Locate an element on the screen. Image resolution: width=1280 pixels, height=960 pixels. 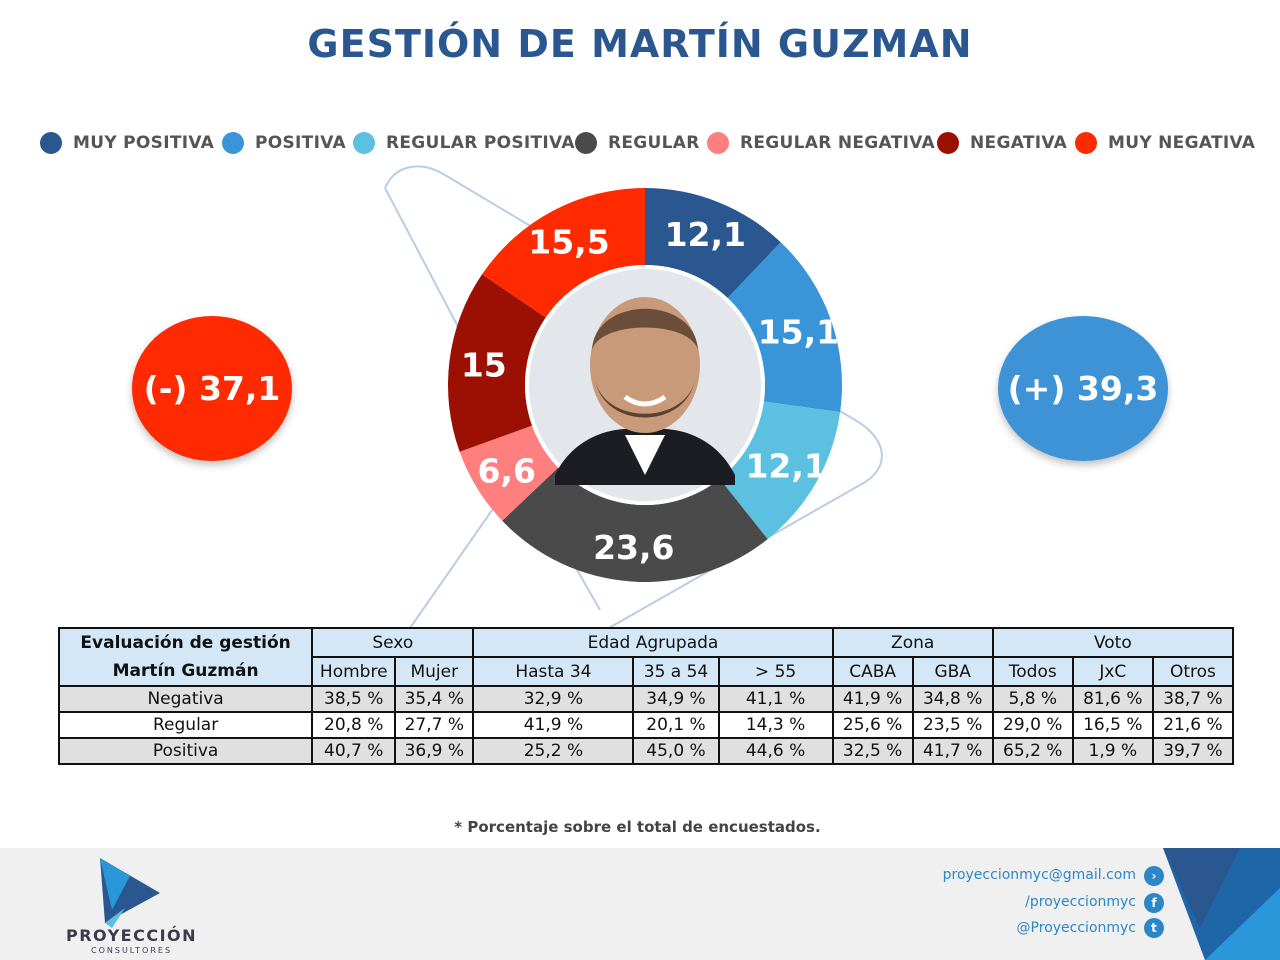
footer is located at coordinates (640, 904).